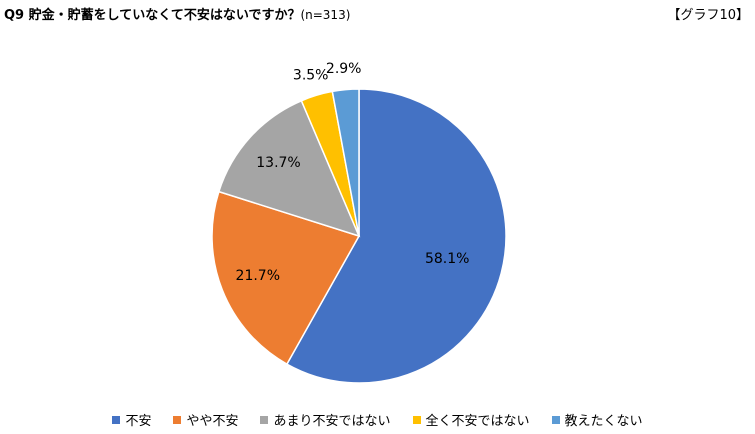  Describe the element at coordinates (603, 421) in the screenshot. I see `legend-label: 教えたくない` at that location.